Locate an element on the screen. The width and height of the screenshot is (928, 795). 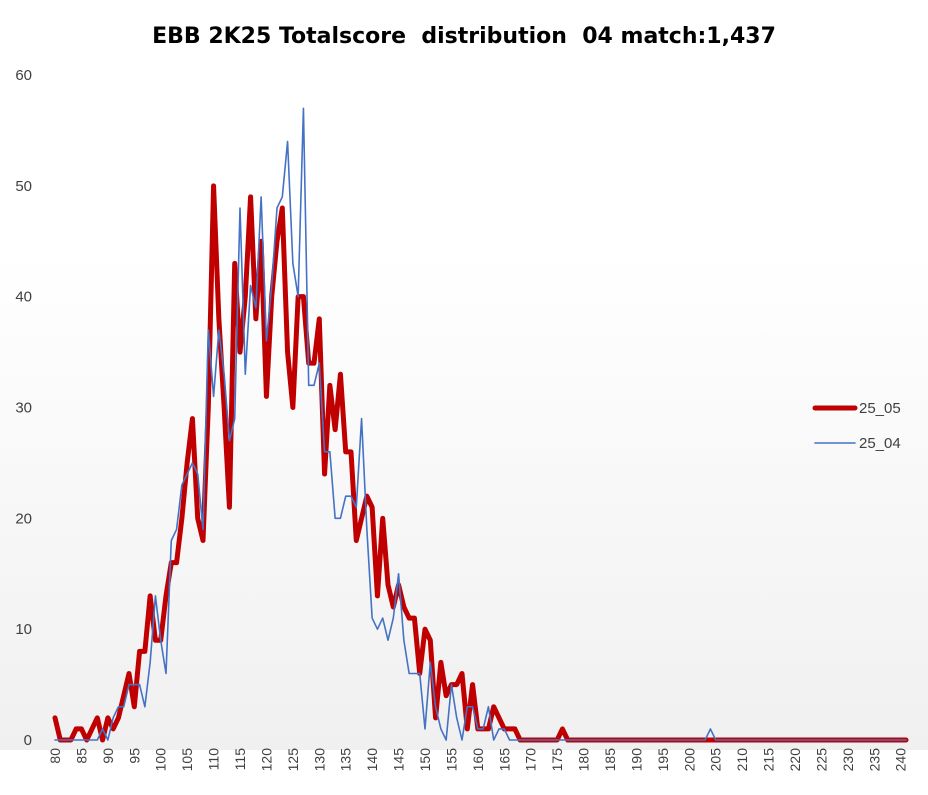
legend: 25_05 25_04 is located at coordinates (856, 426).